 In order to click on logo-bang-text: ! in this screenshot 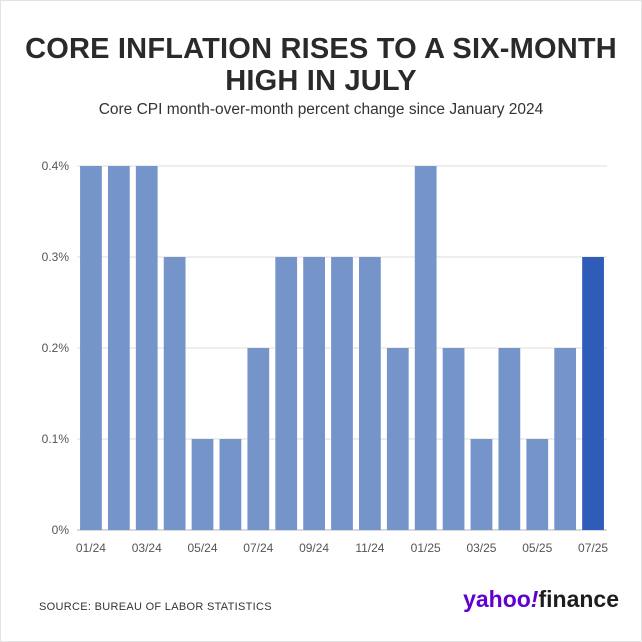, I will do `click(534, 599)`.